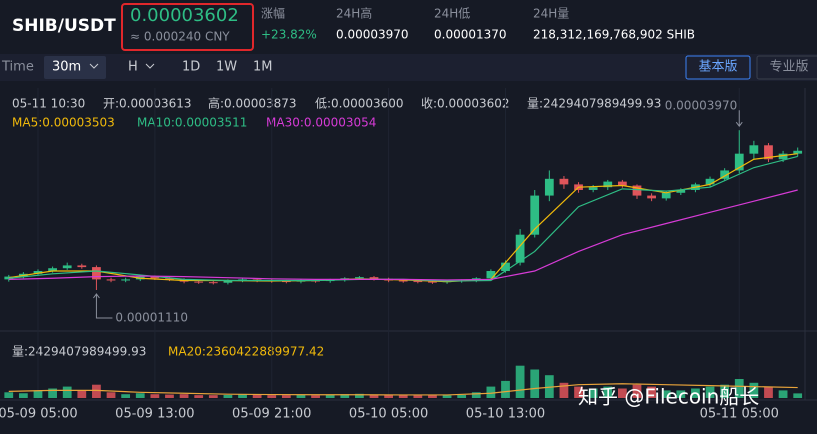 This screenshot has width=817, height=434. Describe the element at coordinates (739, 414) in the screenshot. I see `x-tick-label: 05-11 05:00` at that location.